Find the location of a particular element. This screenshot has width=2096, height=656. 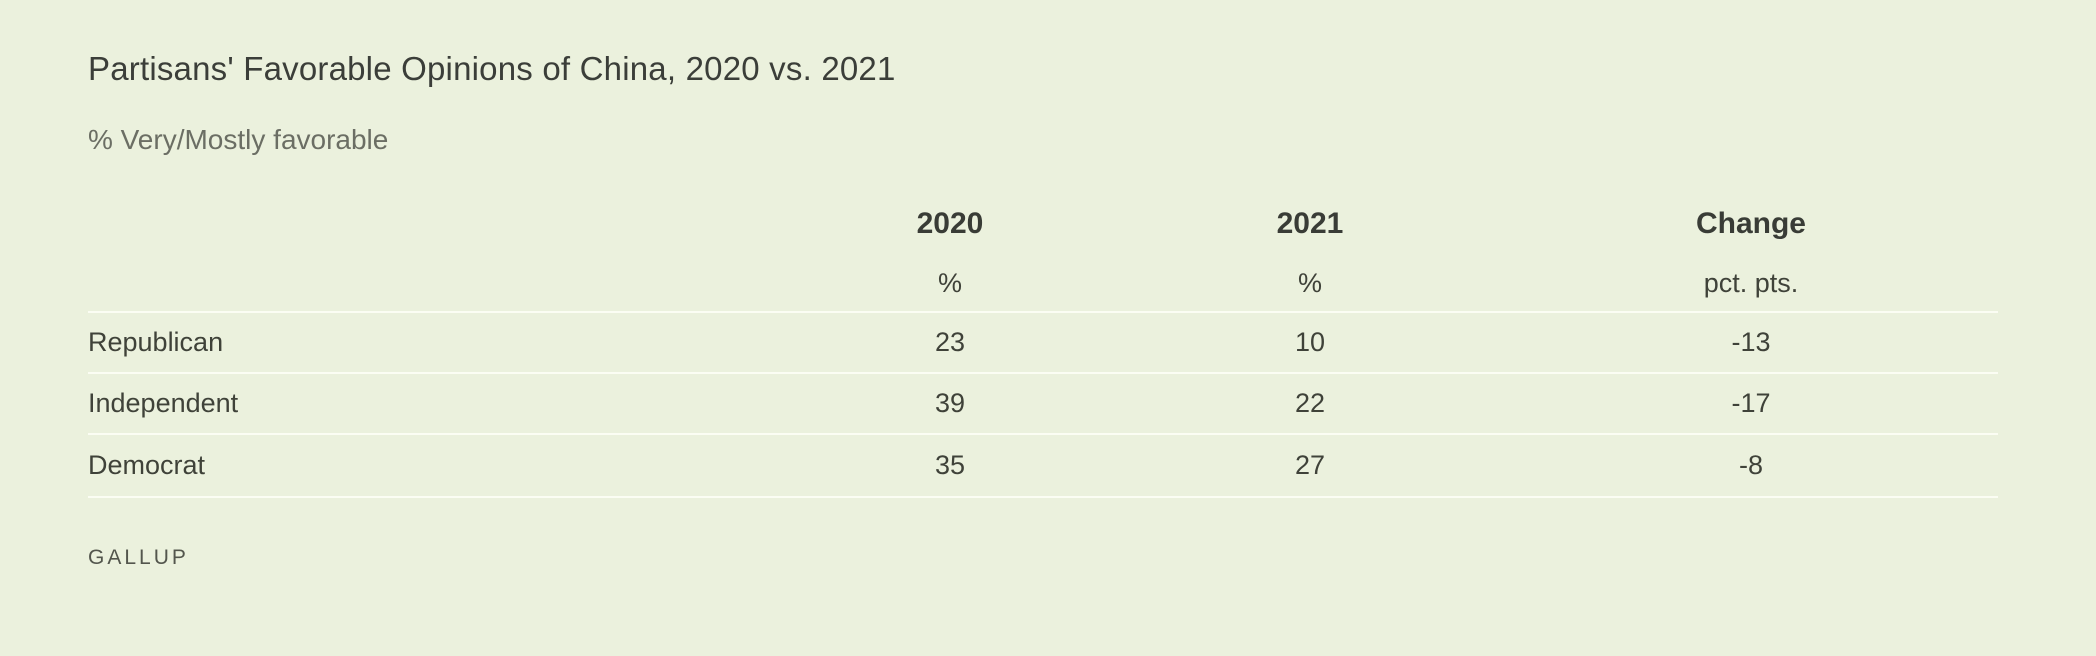

table-units-row: % % pct. pts. is located at coordinates (1043, 283).